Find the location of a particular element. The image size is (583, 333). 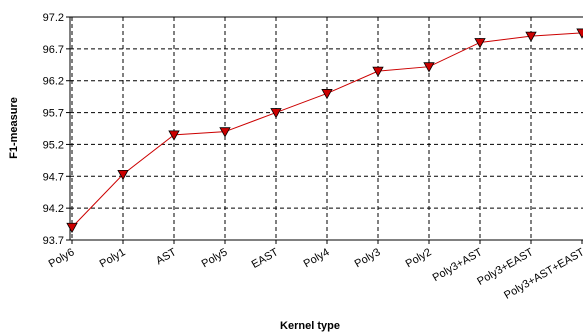

x-tick-label: Poly3 is located at coordinates (368, 258).